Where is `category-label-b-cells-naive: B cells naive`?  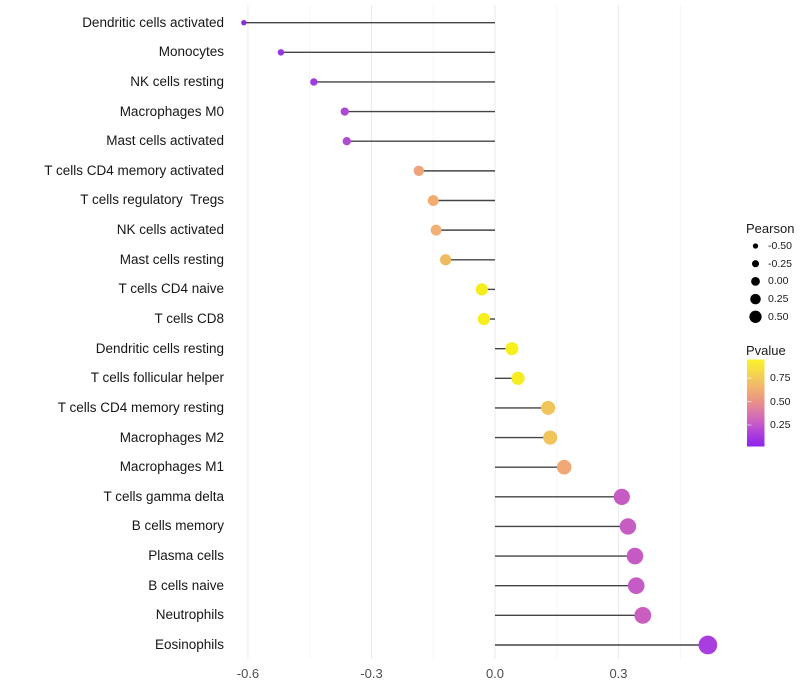 category-label-b-cells-naive: B cells naive is located at coordinates (186, 585).